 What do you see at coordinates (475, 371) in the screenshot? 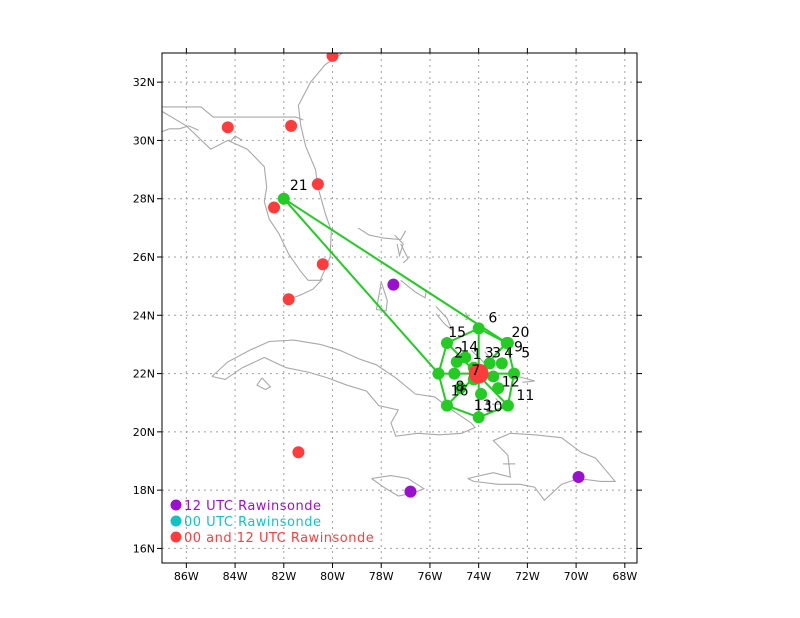
I see `point-label: 7` at bounding box center [475, 371].